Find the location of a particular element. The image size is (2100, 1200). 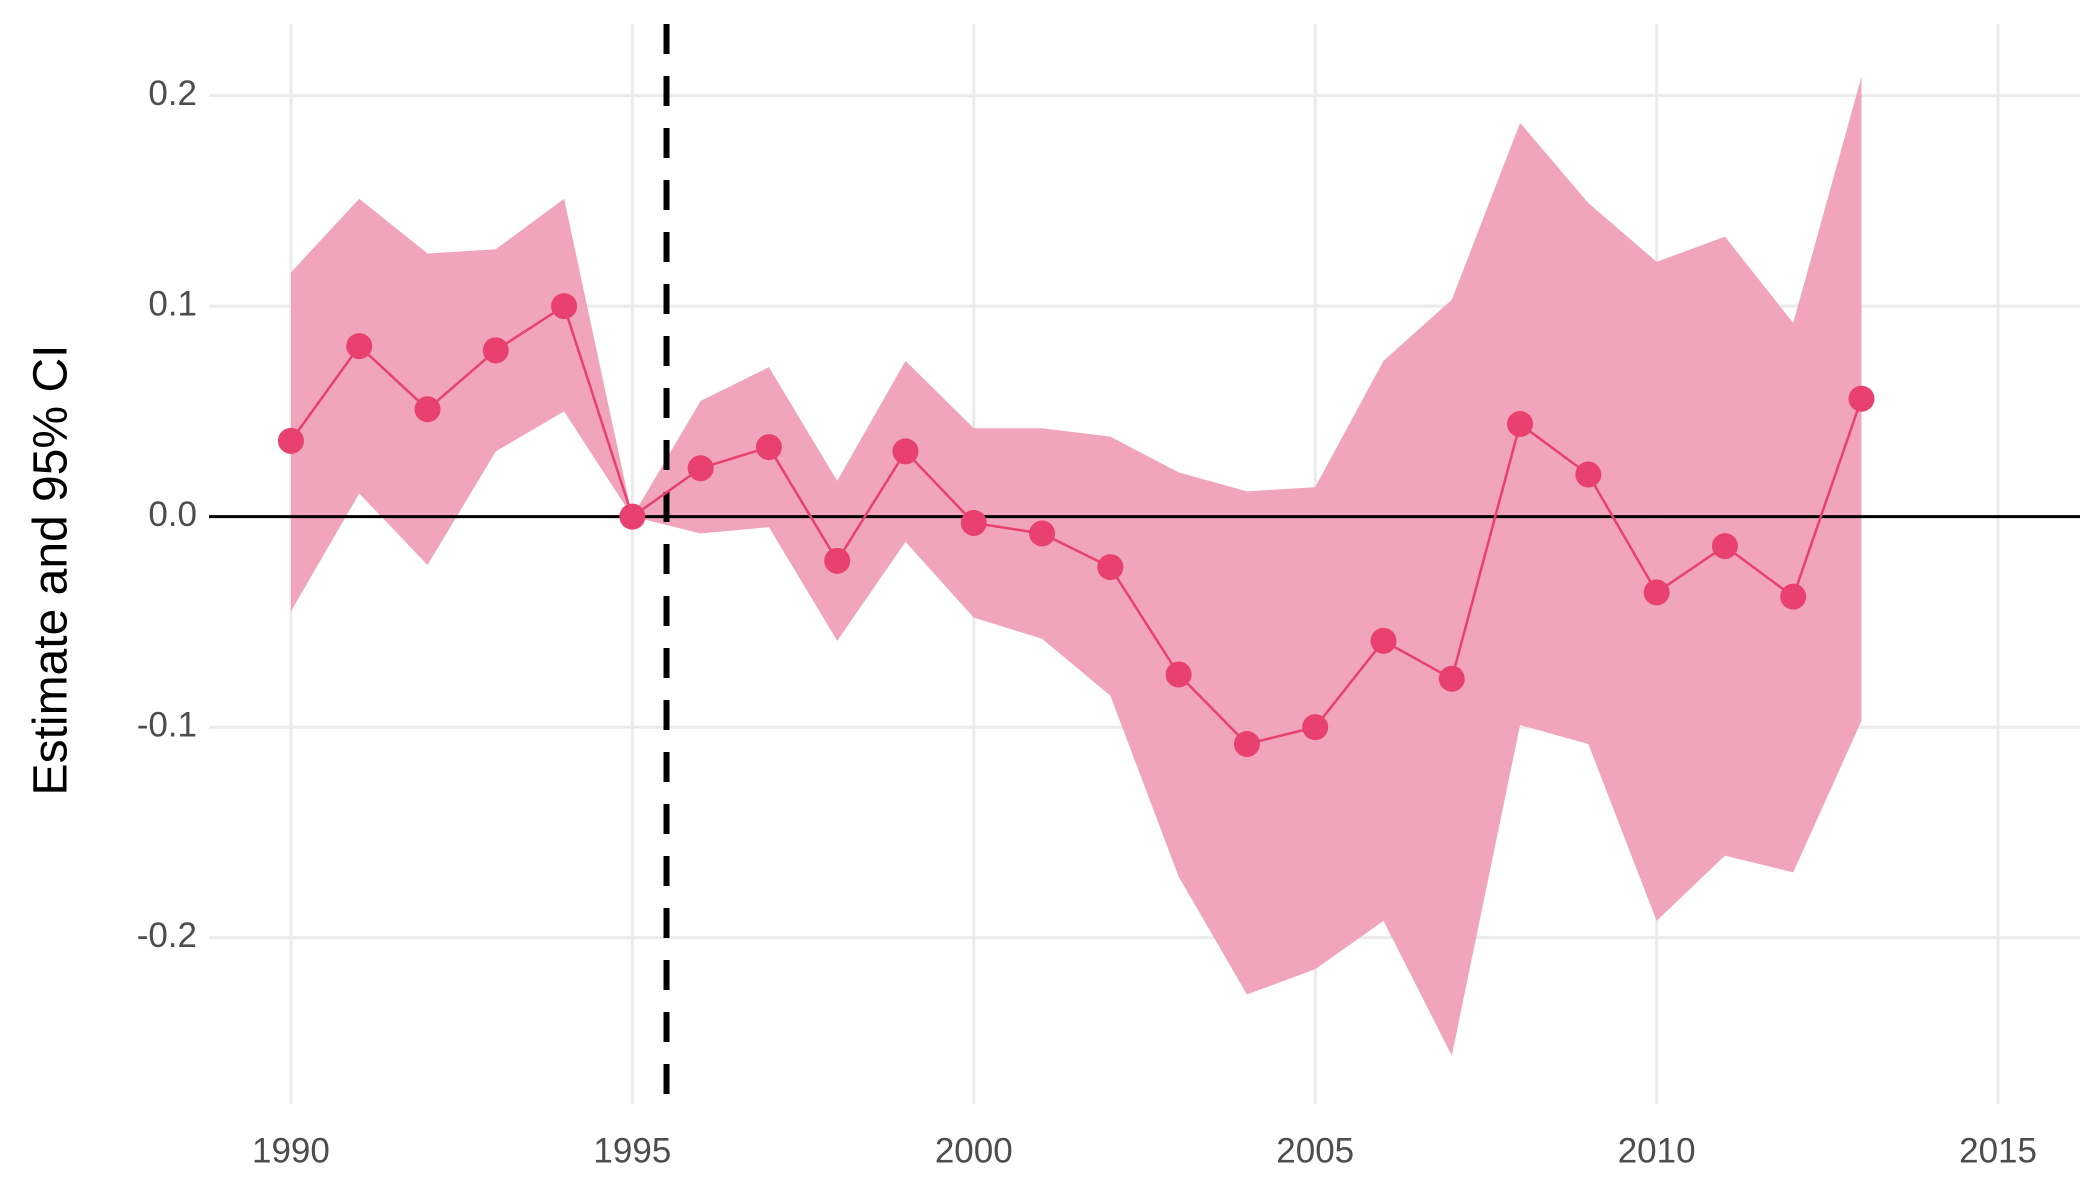

y-tick-label: 0.1 is located at coordinates (172, 303).